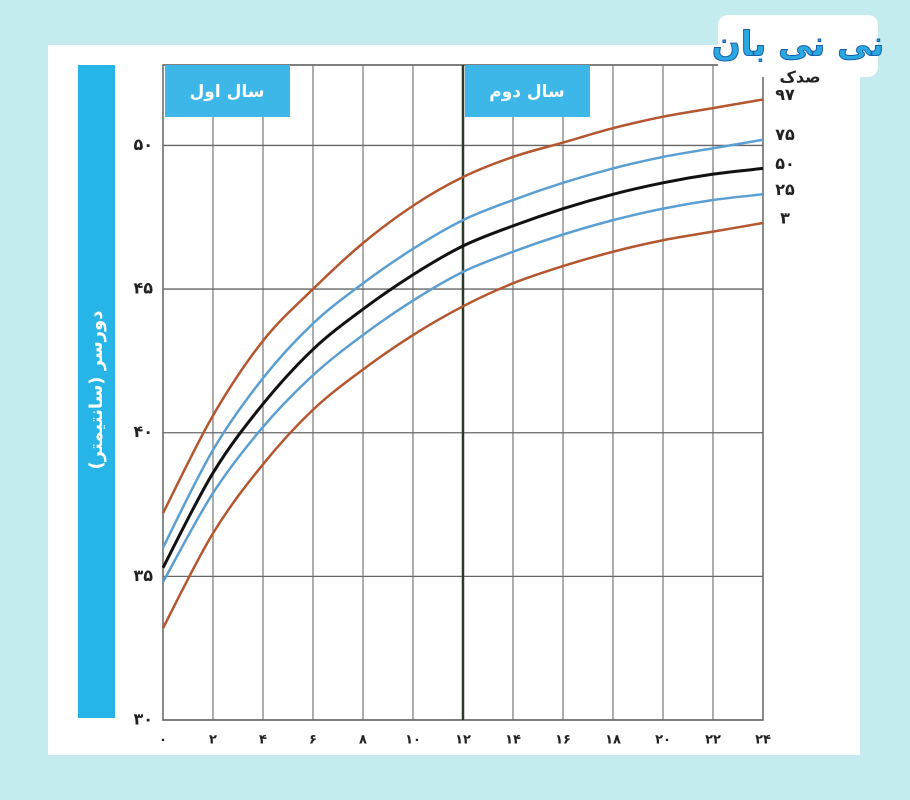 The height and width of the screenshot is (800, 910). I want to click on x-tick-label: ۲۰, so click(663, 740).